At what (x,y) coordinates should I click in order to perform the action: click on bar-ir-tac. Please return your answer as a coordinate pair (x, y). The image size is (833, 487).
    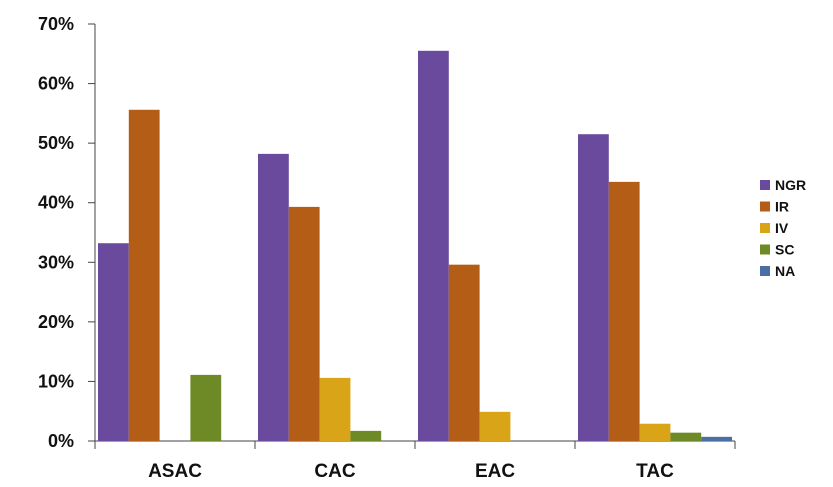
    Looking at the image, I should click on (624, 311).